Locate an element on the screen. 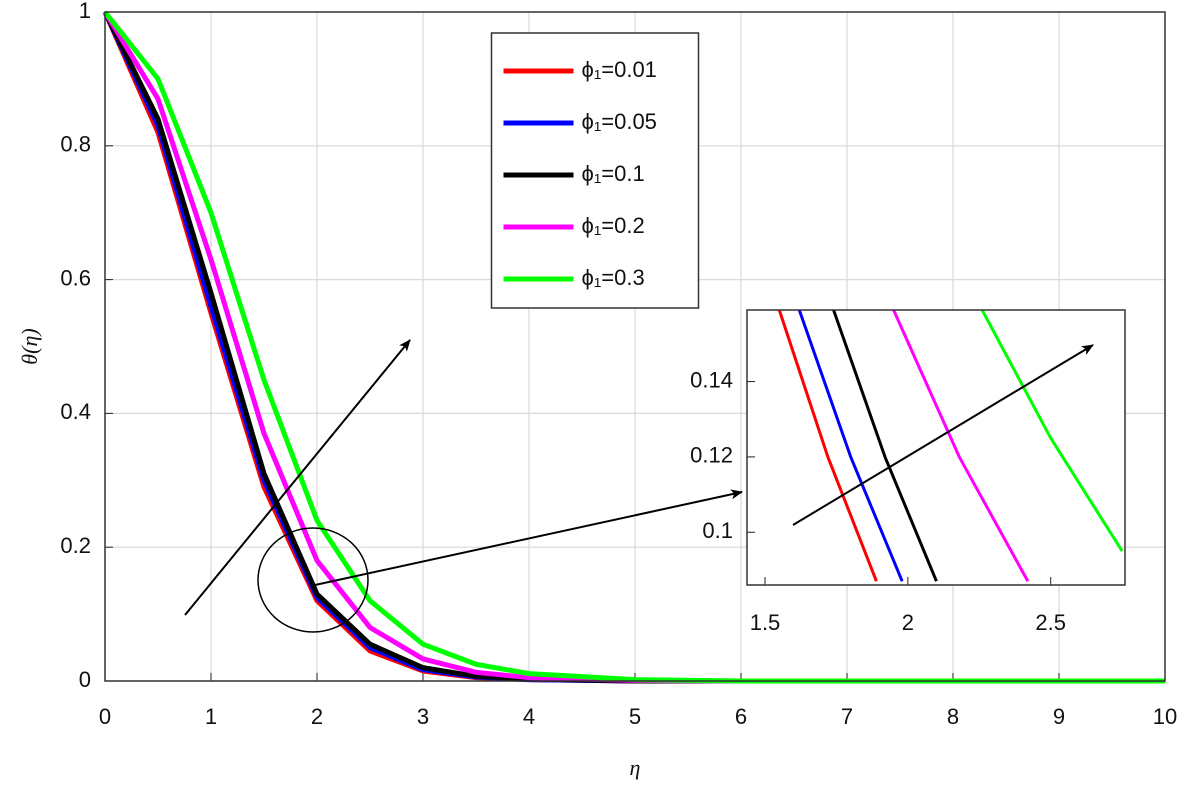  y-tick-label: 0.4 is located at coordinates (75, 411).